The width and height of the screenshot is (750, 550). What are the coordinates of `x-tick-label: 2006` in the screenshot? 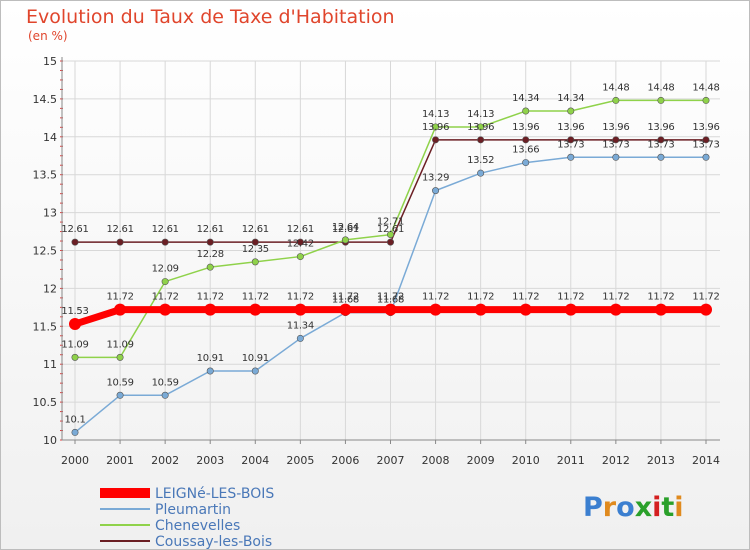 It's located at (345, 460).